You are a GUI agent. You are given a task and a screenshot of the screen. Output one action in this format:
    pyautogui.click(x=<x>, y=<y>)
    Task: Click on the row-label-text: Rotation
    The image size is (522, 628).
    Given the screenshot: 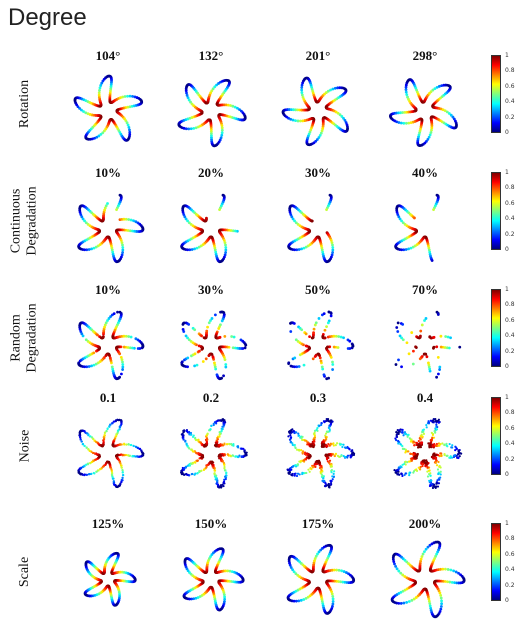 What is the action you would take?
    pyautogui.click(x=25, y=104)
    